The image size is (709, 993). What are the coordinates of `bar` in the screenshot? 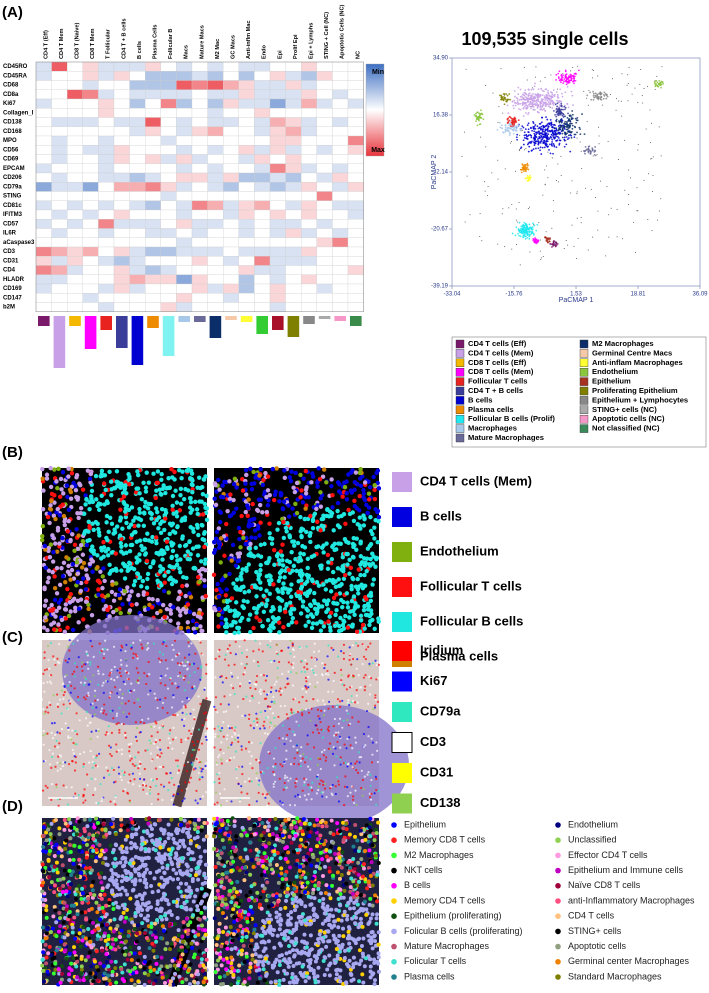 It's located at (293, 326).